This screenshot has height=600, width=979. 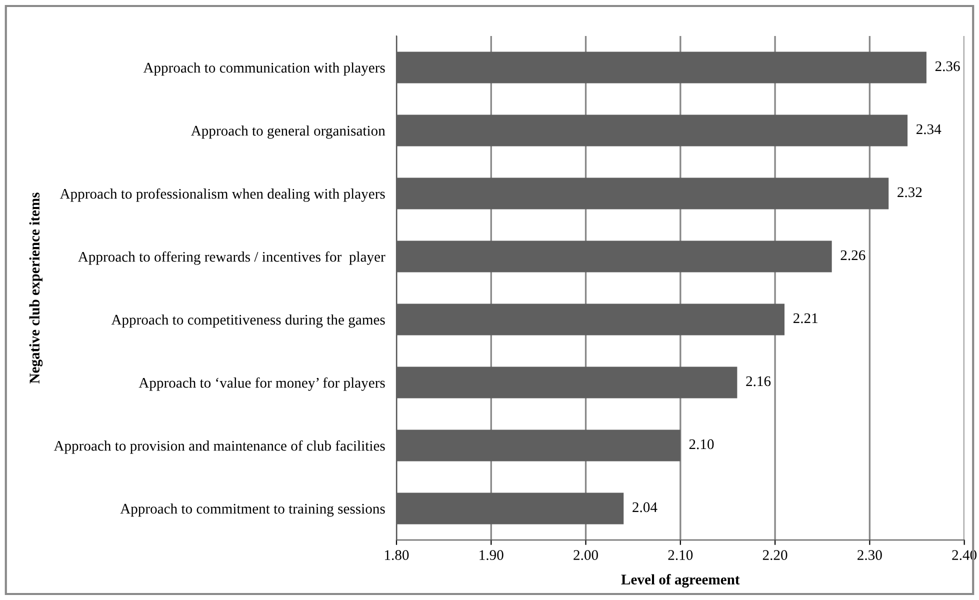 I want to click on x-tick-label: 2.40, so click(x=964, y=555).